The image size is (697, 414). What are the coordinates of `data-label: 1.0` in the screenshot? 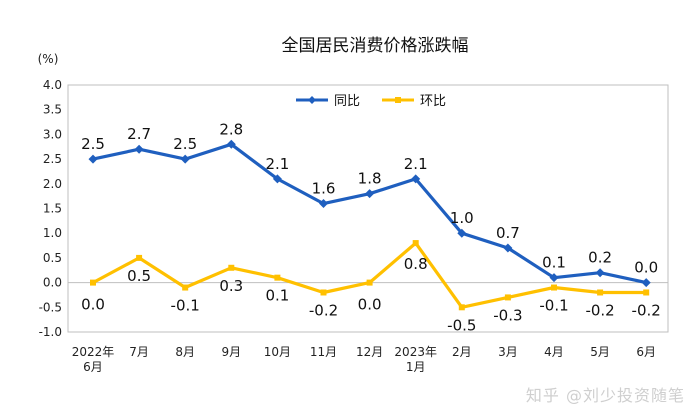 It's located at (462, 218).